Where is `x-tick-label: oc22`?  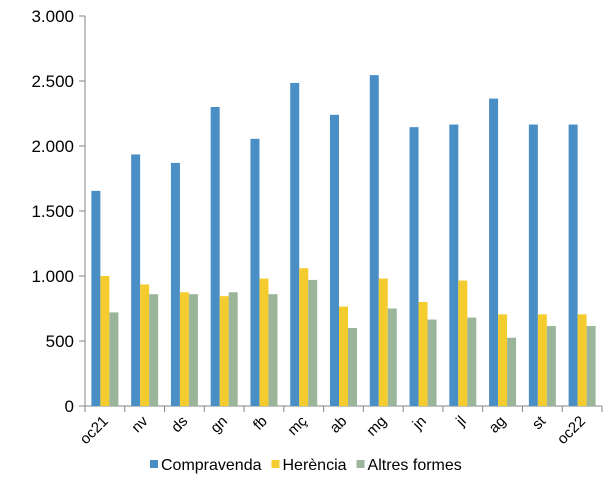 x-tick-label: oc22 is located at coordinates (571, 430).